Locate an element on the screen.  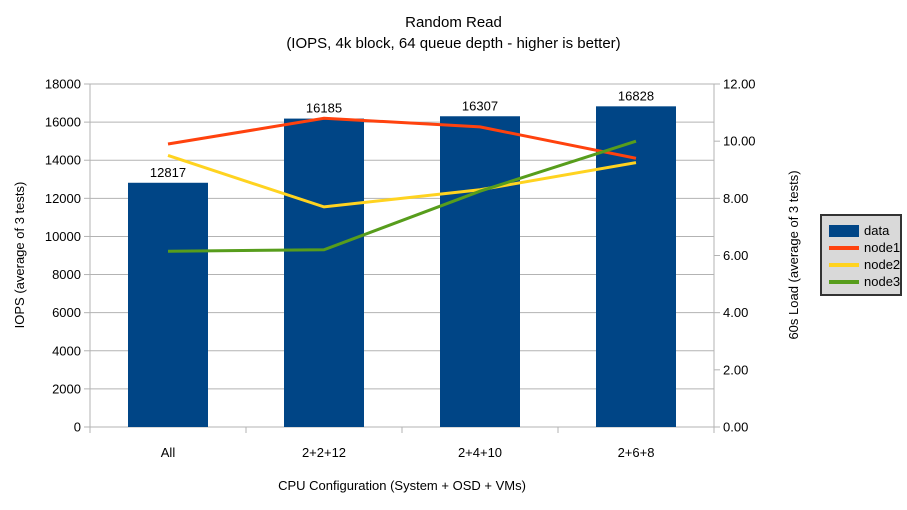
bar-All is located at coordinates (168, 304).